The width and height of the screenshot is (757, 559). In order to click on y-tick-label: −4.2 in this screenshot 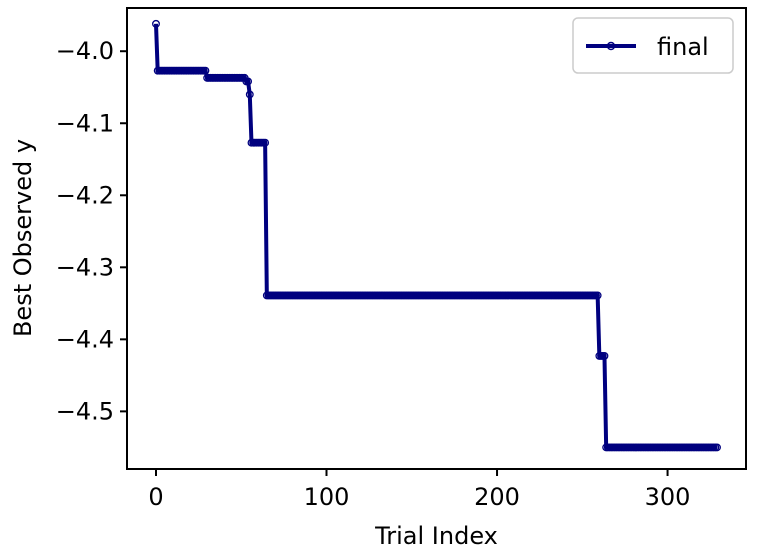, I will do `click(85, 195)`.